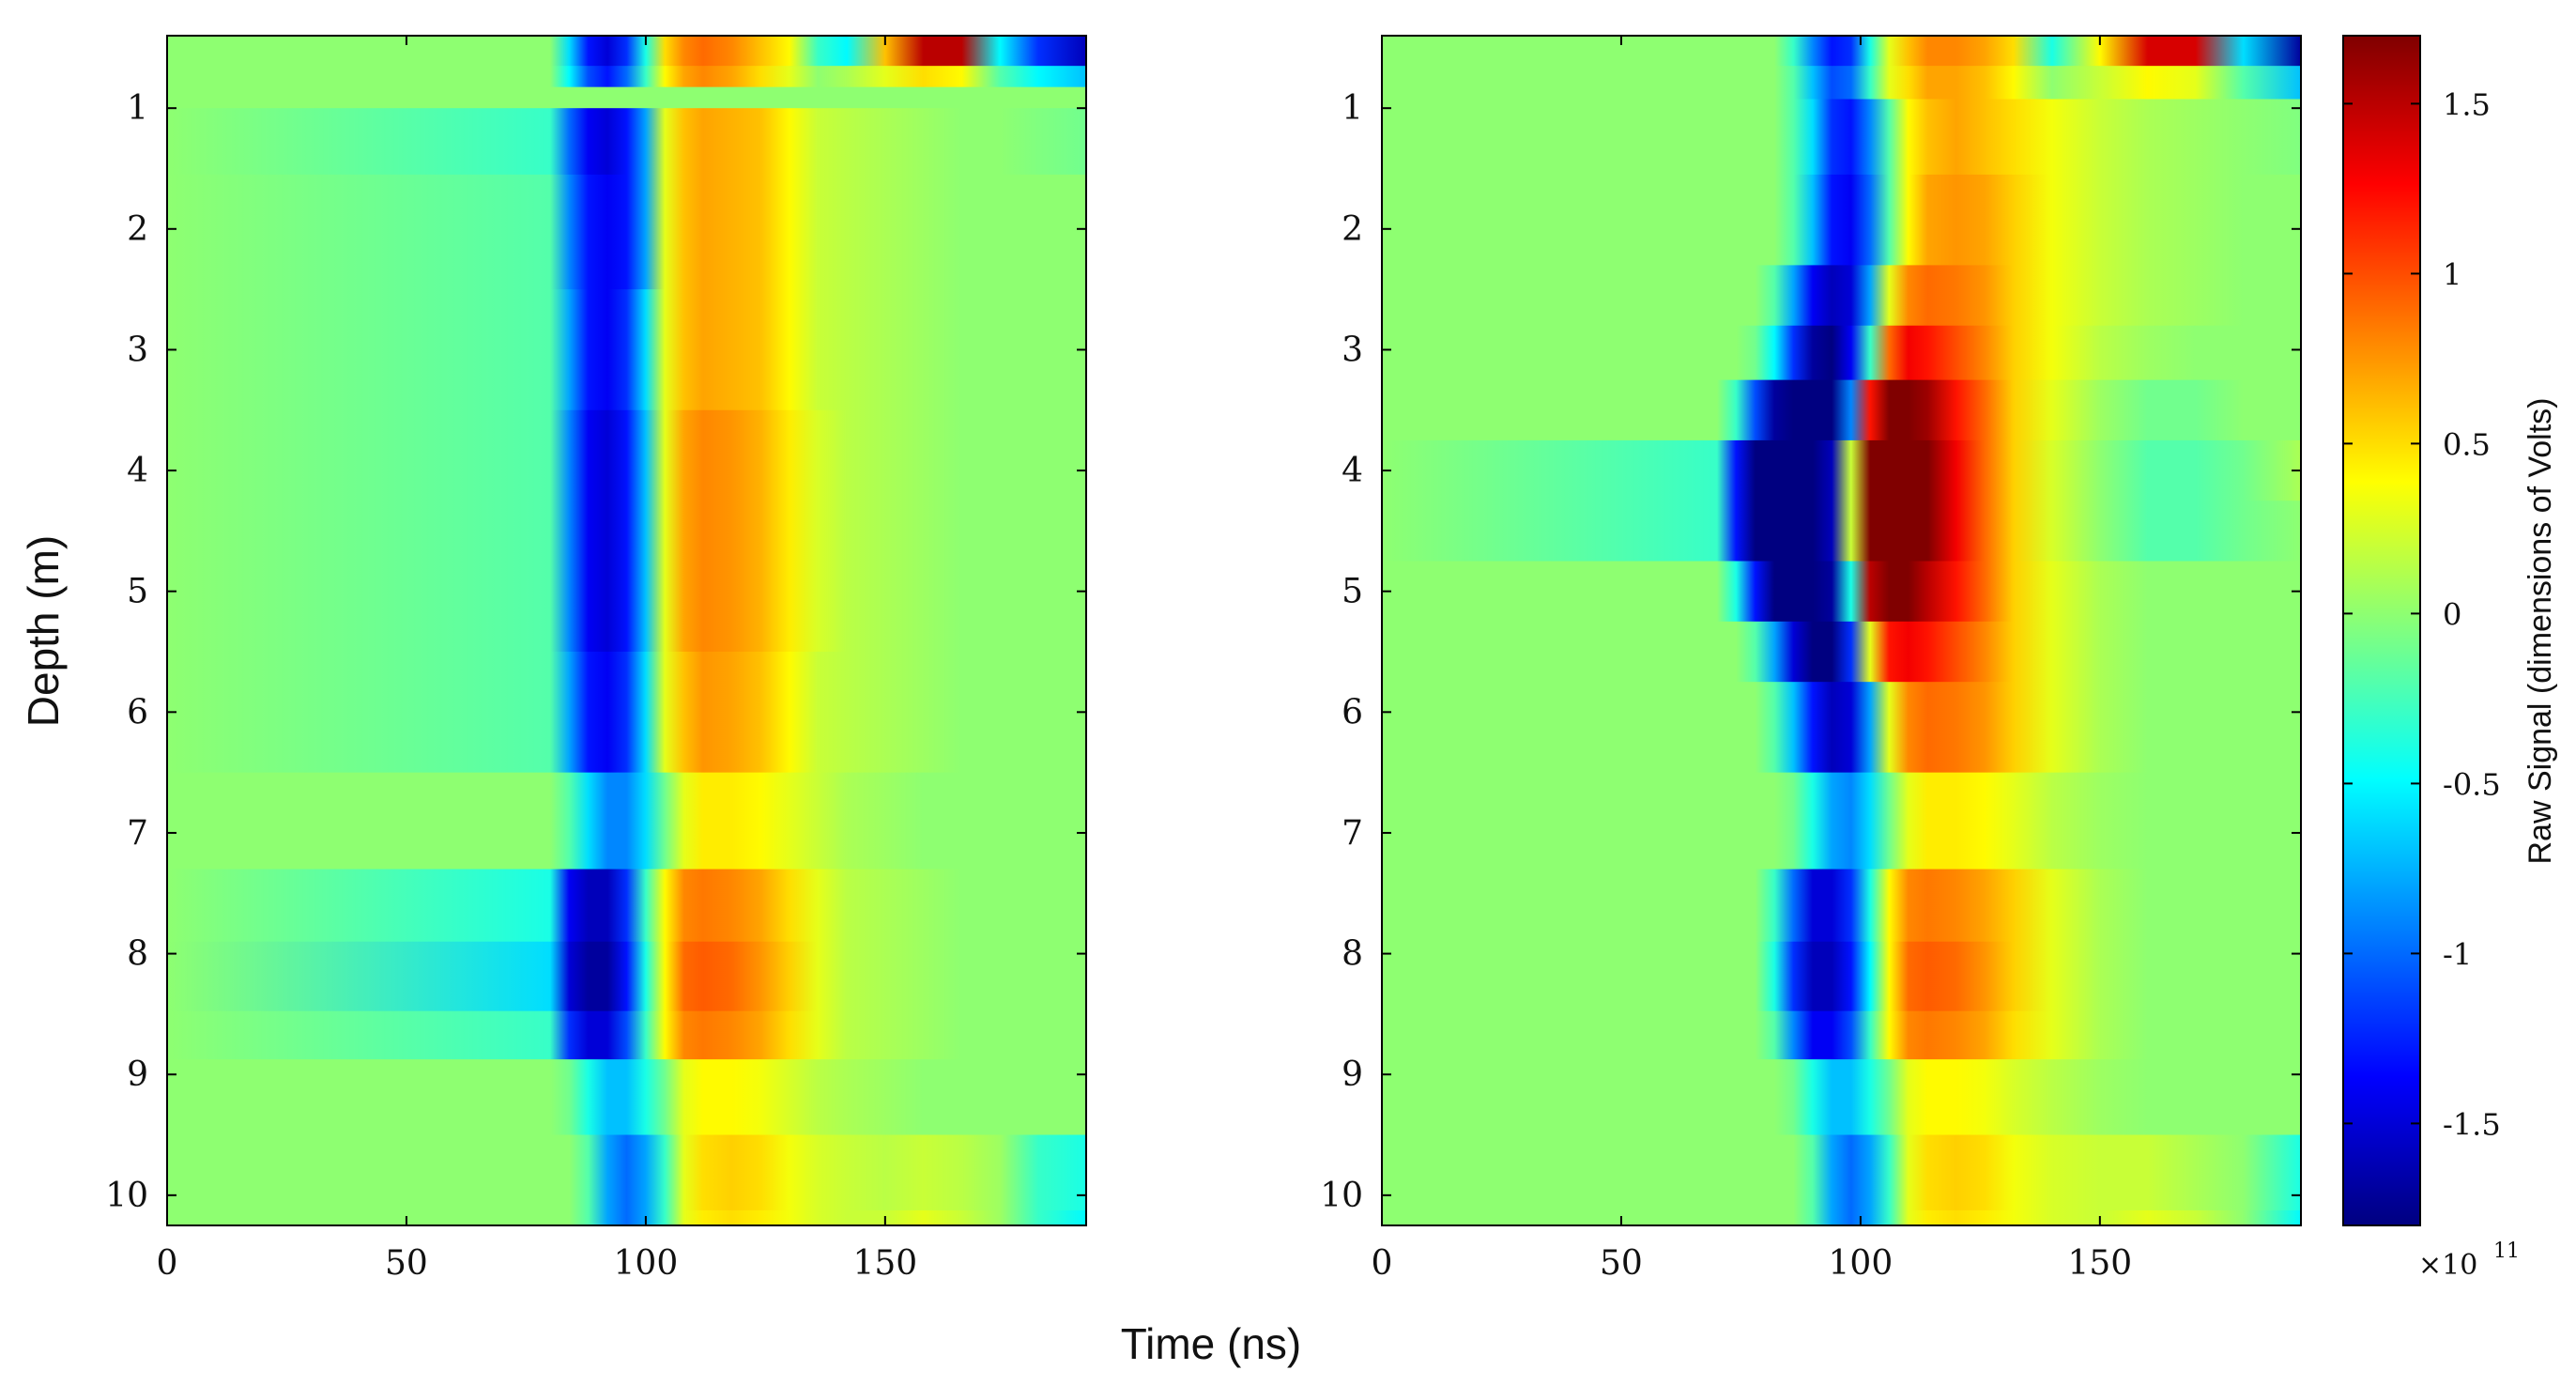 The width and height of the screenshot is (2576, 1386). I want to click on colorbar-gradient, so click(2382, 630).